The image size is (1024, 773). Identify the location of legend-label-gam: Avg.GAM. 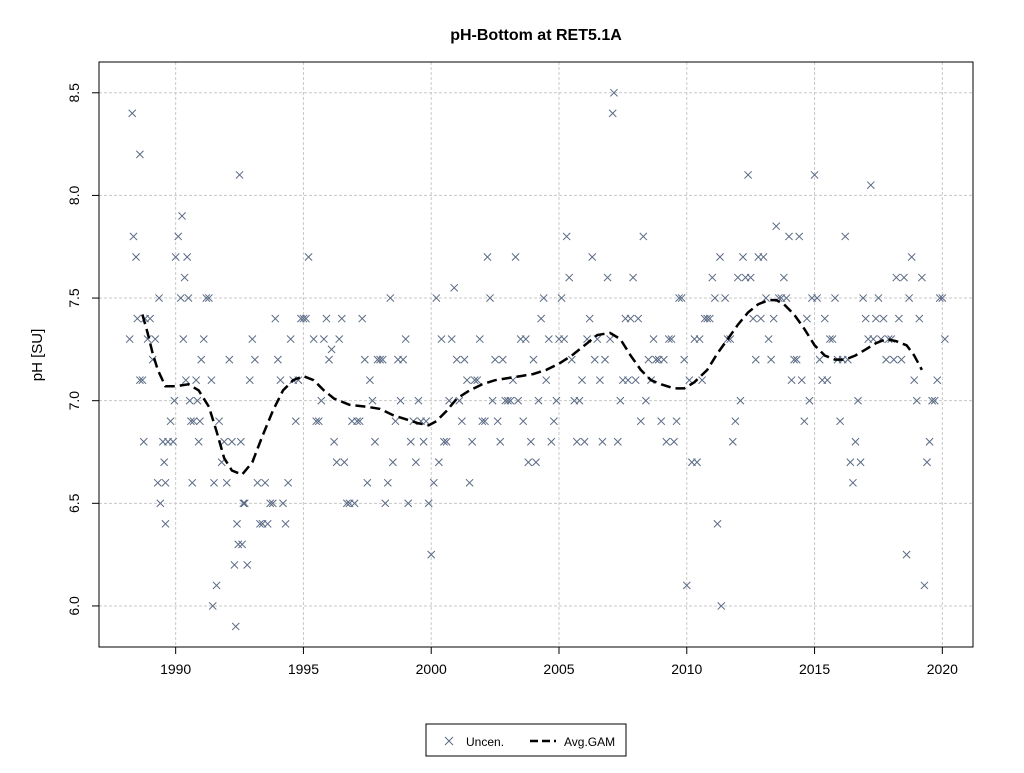
(589, 742).